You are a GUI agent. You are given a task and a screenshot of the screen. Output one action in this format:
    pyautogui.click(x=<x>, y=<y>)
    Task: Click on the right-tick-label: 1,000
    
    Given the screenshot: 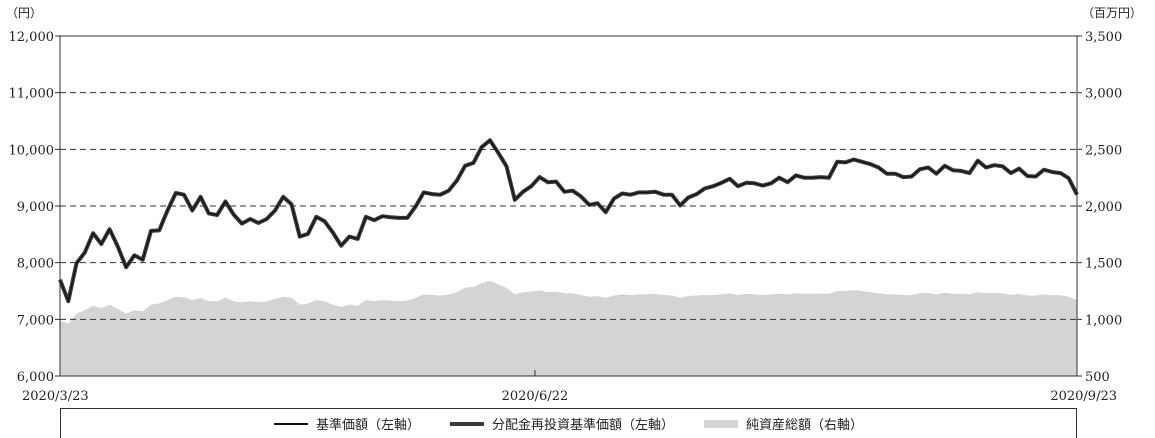 What is the action you would take?
    pyautogui.click(x=1103, y=320)
    